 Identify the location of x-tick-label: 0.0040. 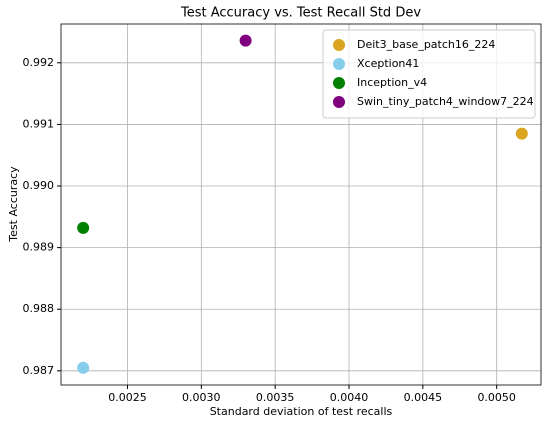
(349, 397).